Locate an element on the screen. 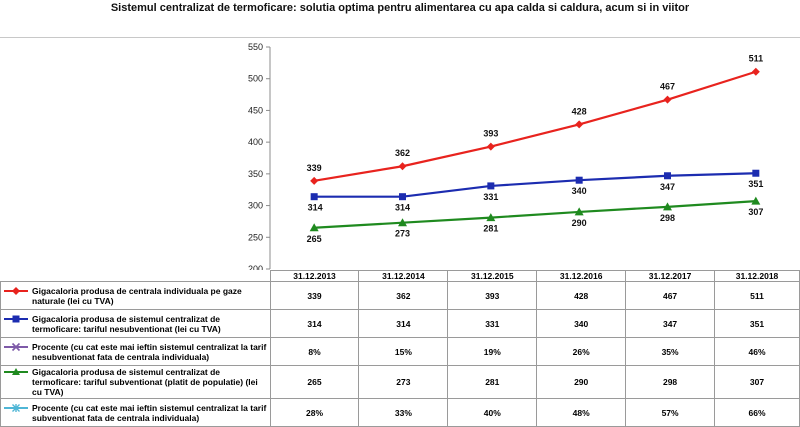  table-cell: 66% is located at coordinates (757, 412).